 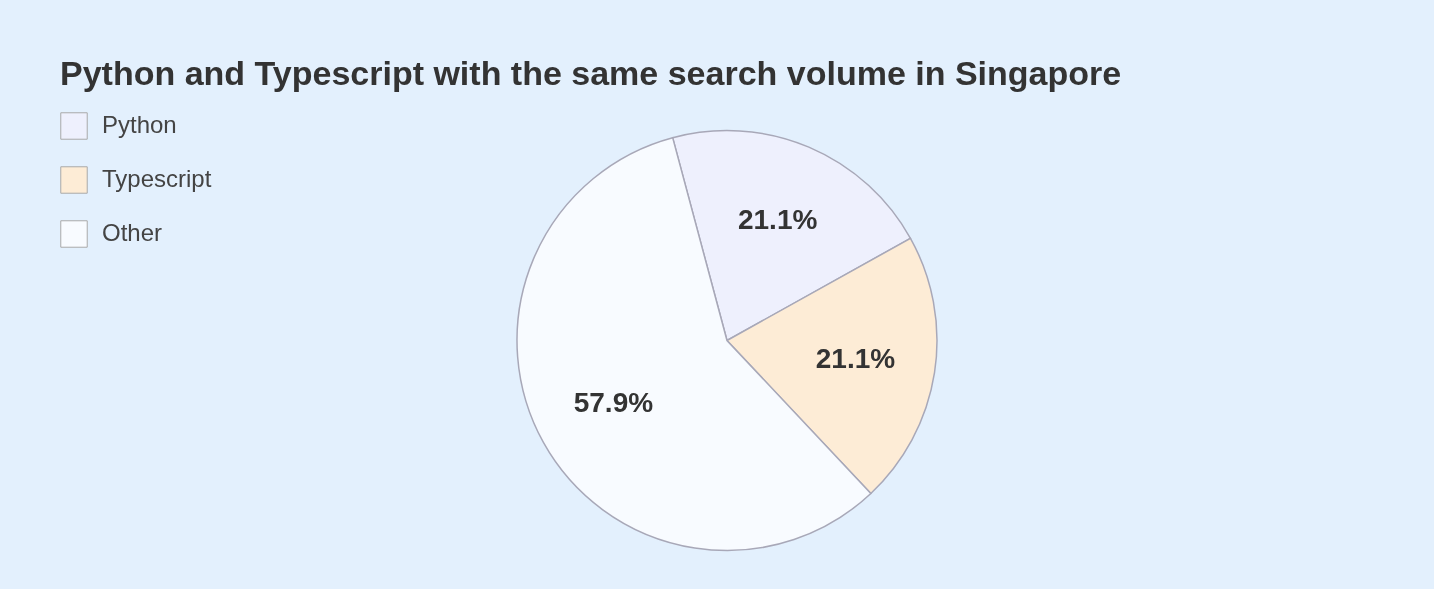 I want to click on legend-label: Other, so click(x=132, y=232).